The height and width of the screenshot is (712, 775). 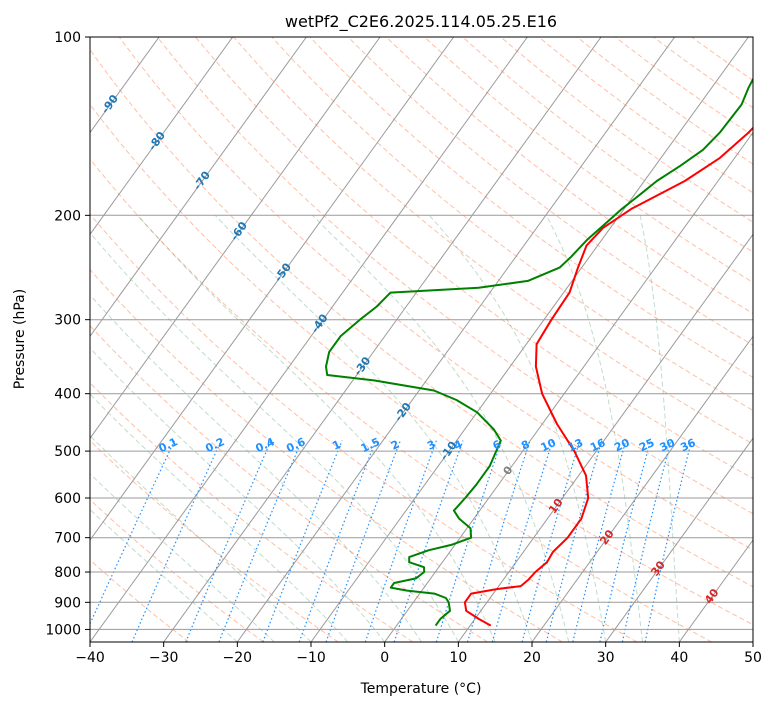 I want to click on y-tick-label: 700, so click(x=67, y=539).